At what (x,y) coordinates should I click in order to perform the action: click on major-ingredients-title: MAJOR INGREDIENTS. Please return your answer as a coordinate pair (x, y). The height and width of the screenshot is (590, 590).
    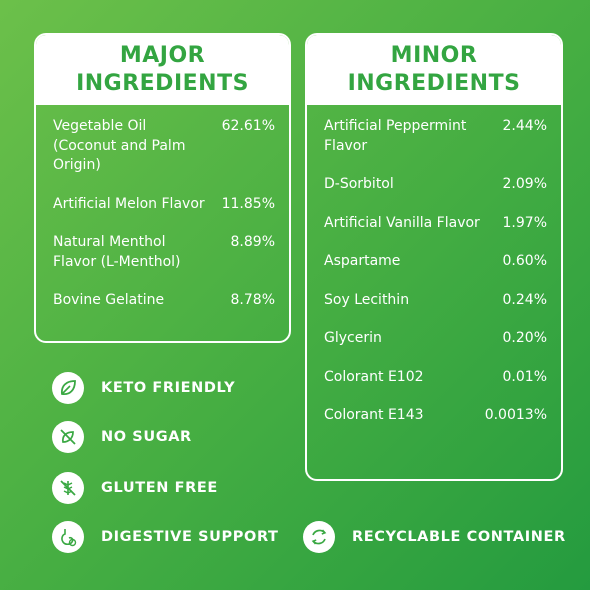
    Looking at the image, I should click on (162, 70).